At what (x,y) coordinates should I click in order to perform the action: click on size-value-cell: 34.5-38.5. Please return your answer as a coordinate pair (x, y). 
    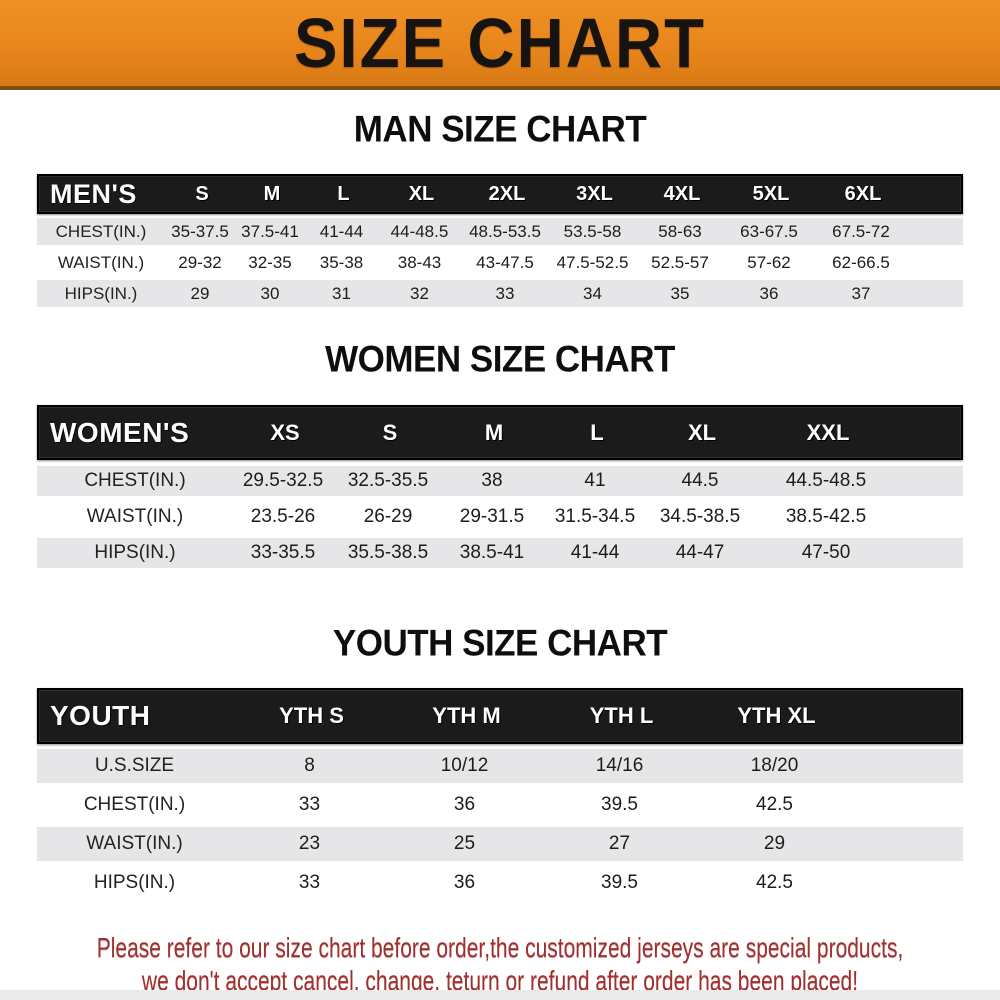
    Looking at the image, I should click on (700, 516).